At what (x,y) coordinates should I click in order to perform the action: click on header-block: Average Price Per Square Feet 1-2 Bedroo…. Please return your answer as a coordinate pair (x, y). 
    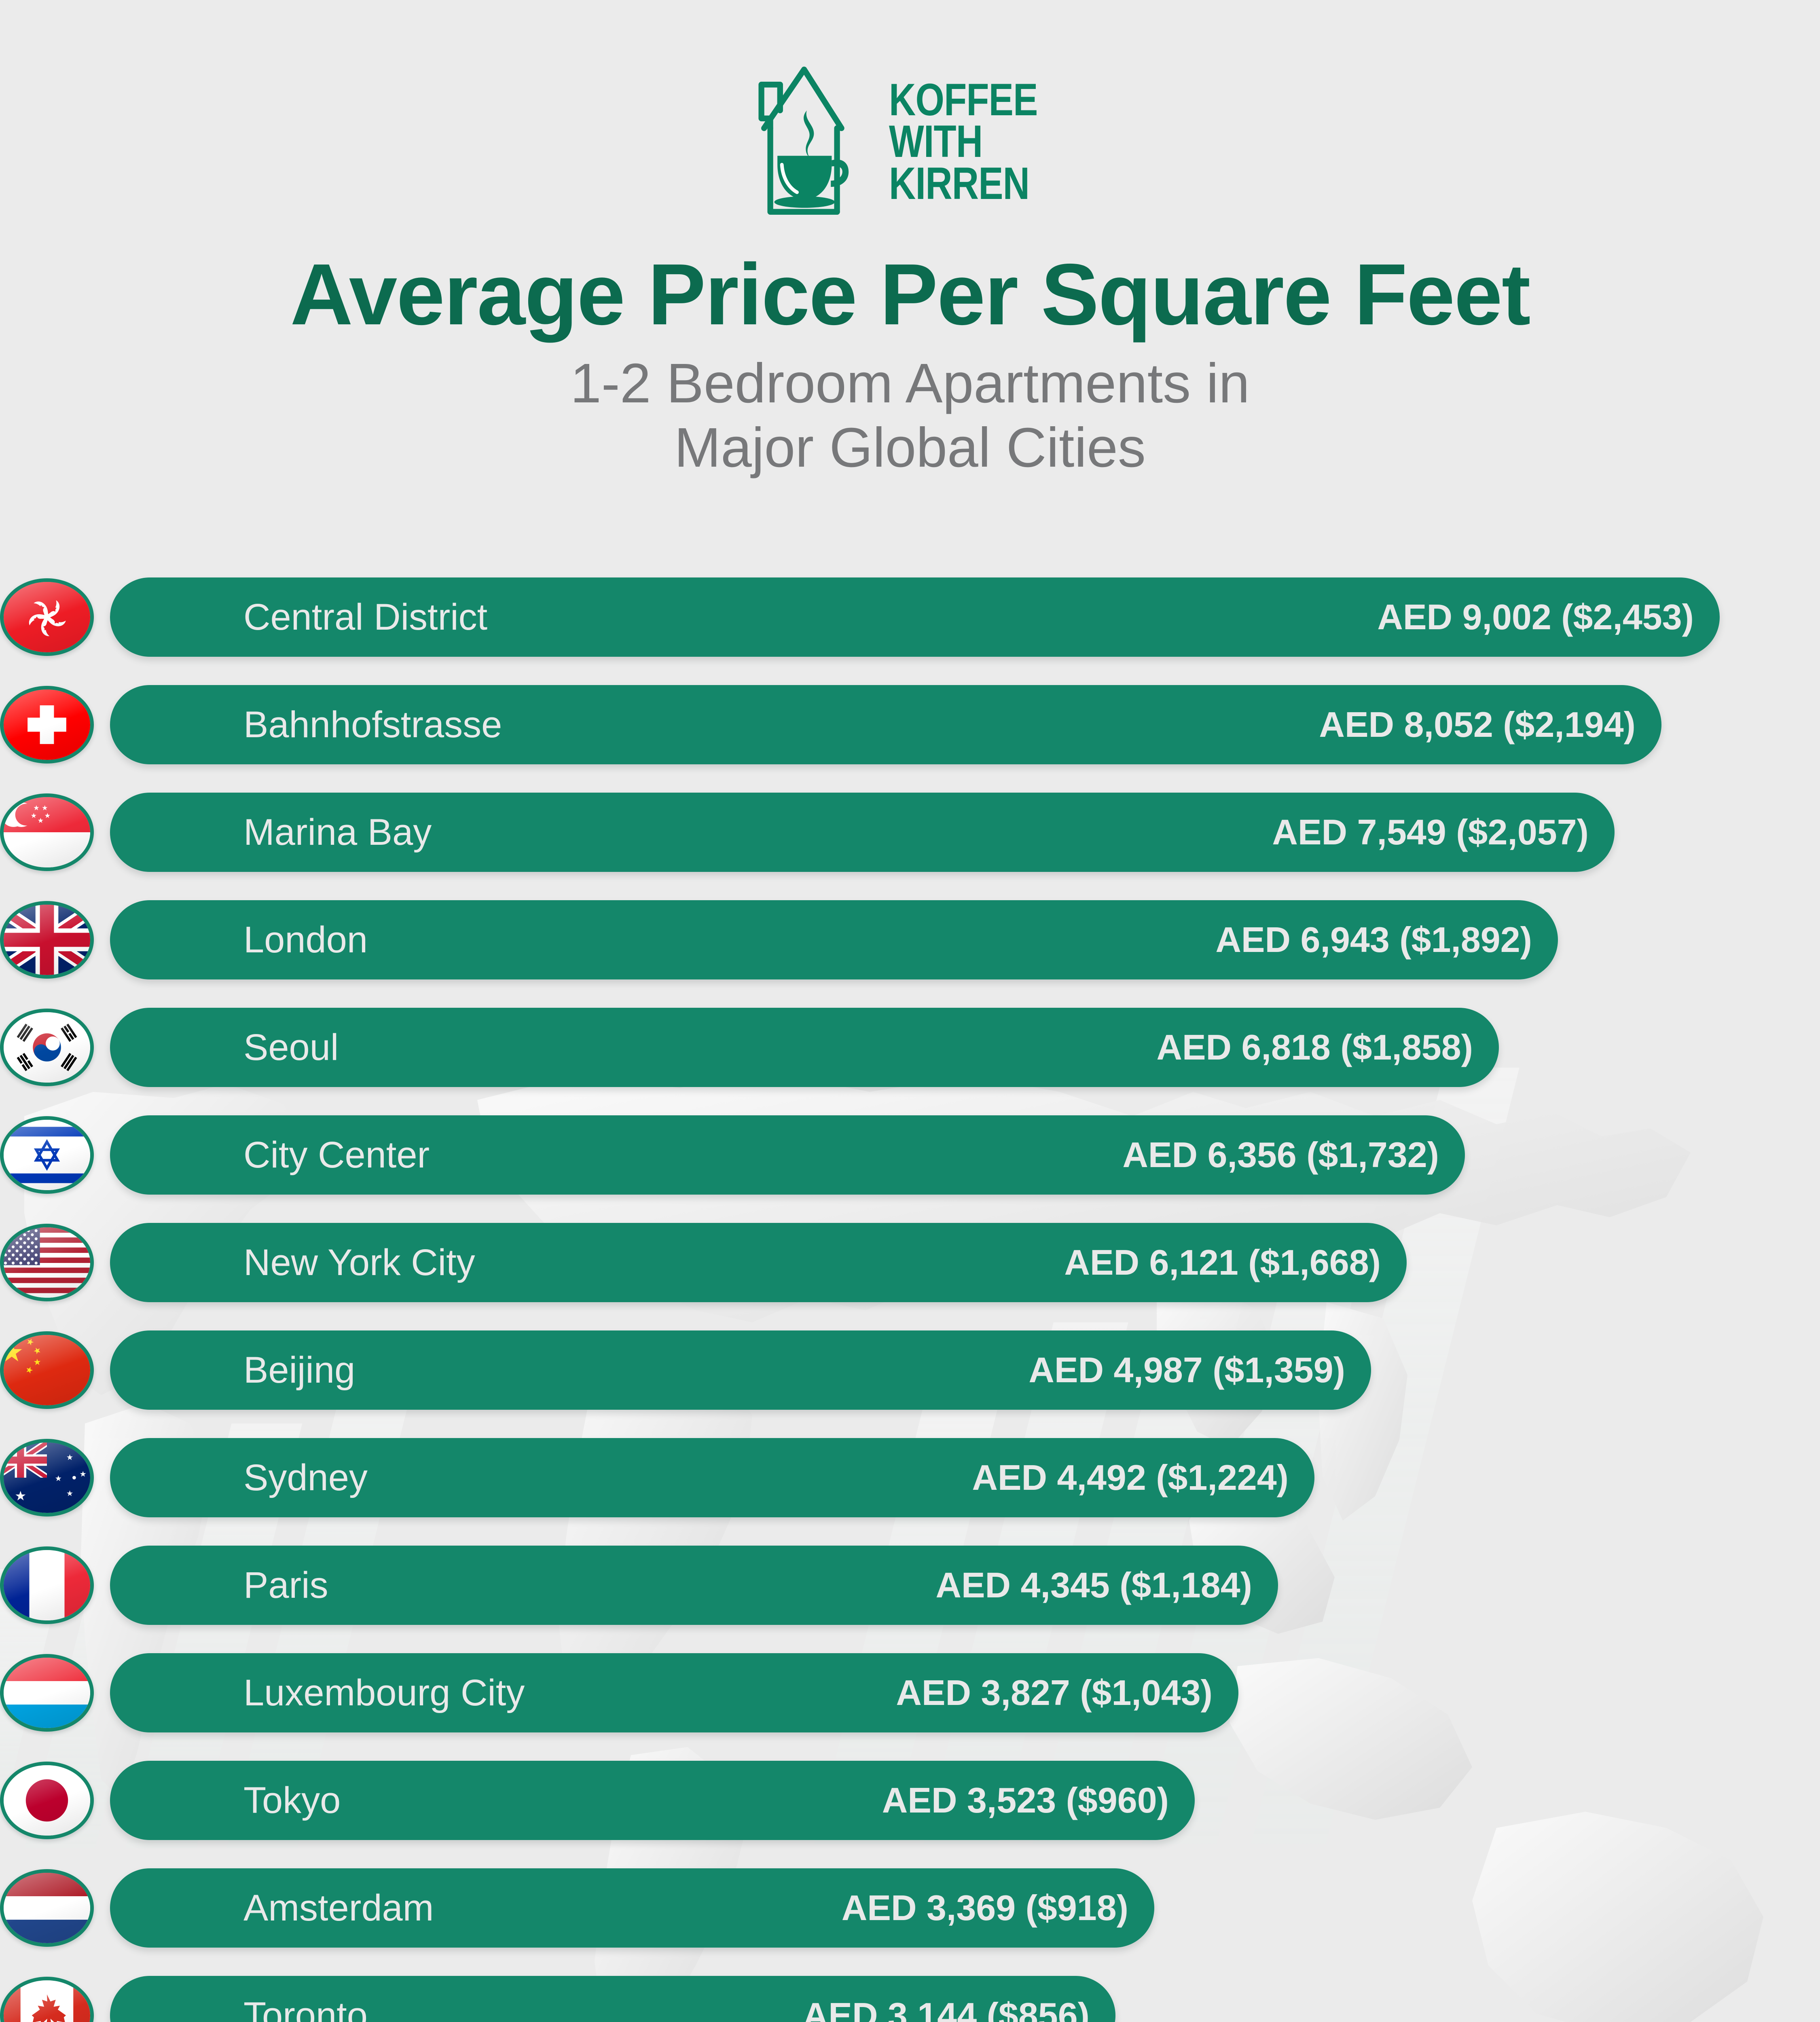
    Looking at the image, I should click on (910, 365).